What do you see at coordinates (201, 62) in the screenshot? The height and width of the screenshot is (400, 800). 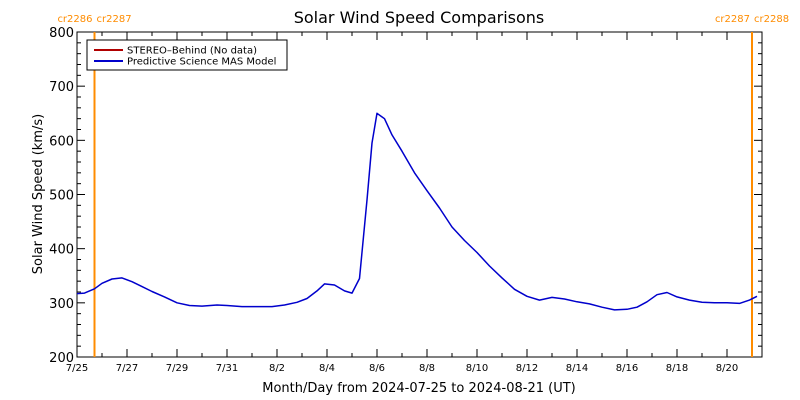 I see `legend-label: Predictive Science MAS Model` at bounding box center [201, 62].